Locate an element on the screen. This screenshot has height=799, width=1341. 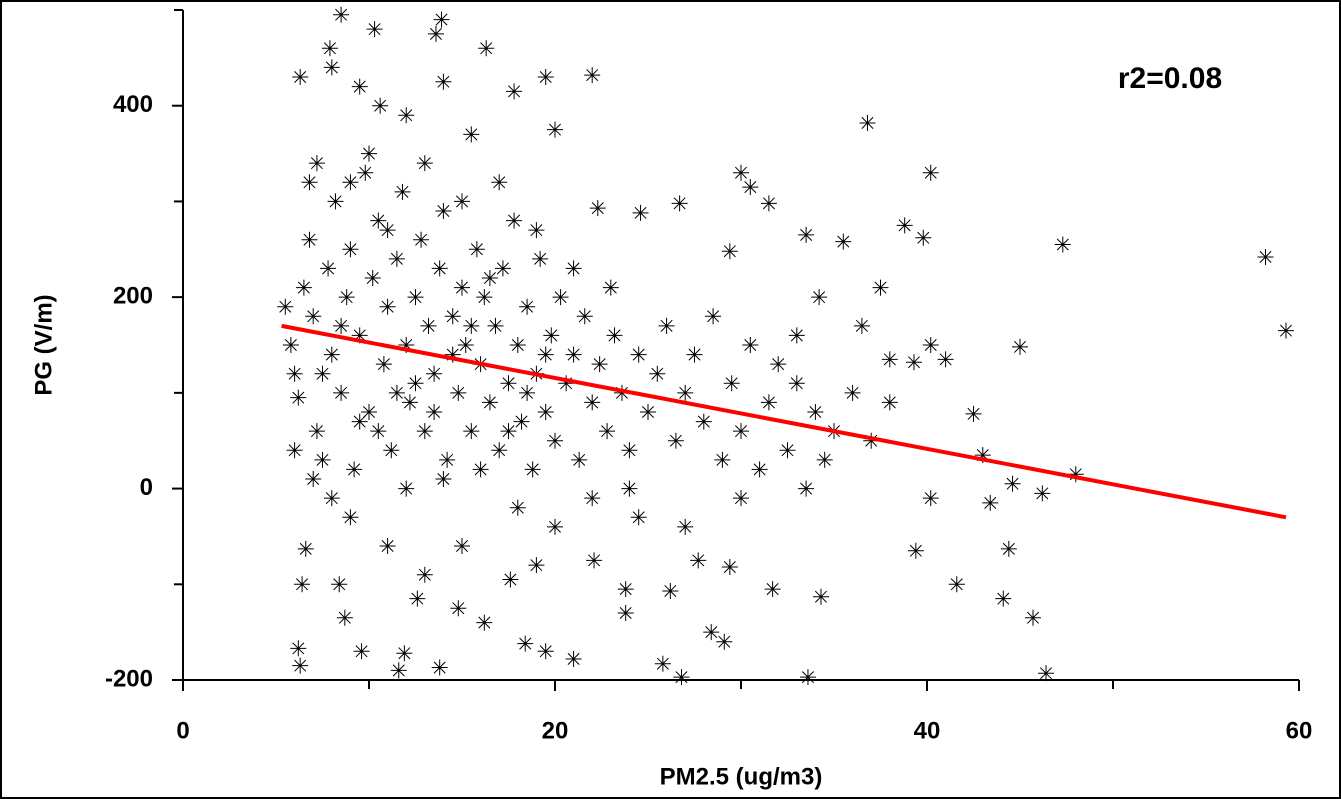
x-tick-label: 40 is located at coordinates (927, 730).